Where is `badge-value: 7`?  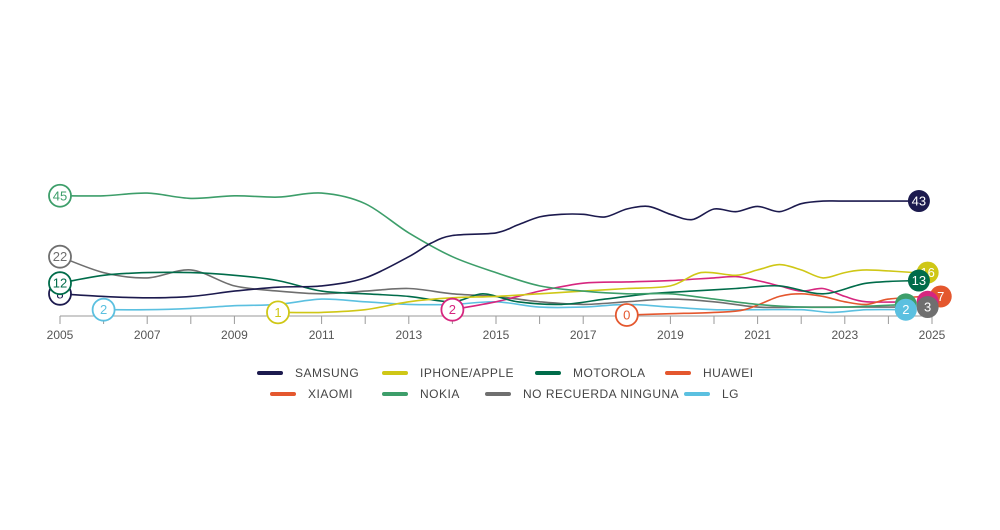 badge-value: 7 is located at coordinates (940, 296).